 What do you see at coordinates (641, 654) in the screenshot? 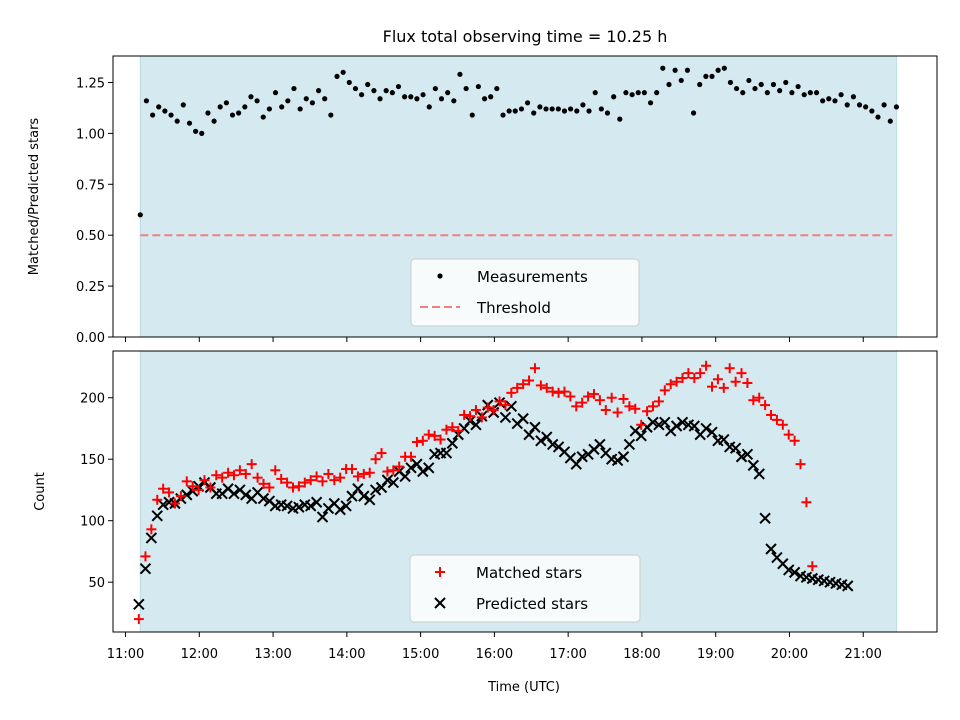
I see `x-tick-label: 18:00` at bounding box center [641, 654].